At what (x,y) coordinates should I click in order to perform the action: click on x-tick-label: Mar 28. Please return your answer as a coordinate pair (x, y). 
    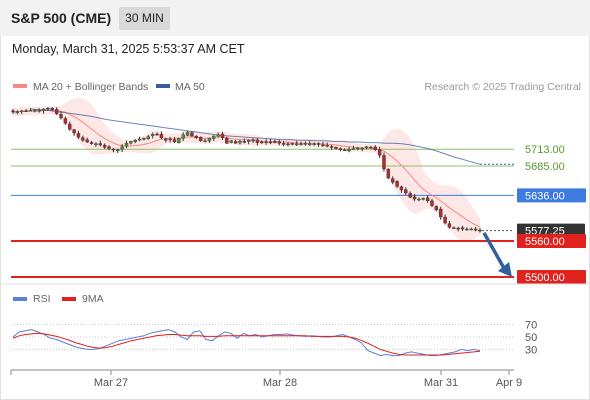
    Looking at the image, I should click on (280, 383).